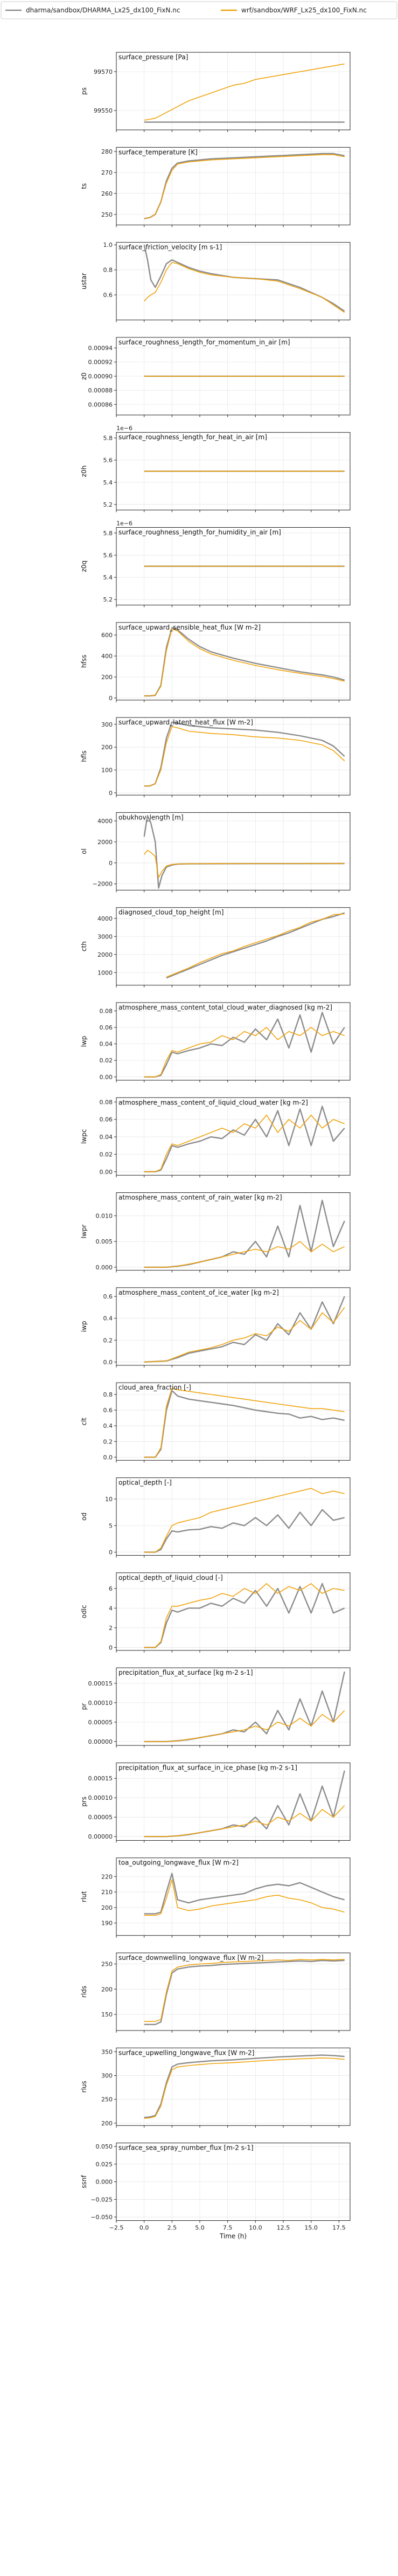 This screenshot has width=398, height=2576. Describe the element at coordinates (107, 1923) in the screenshot. I see `y-tick-label: 190` at that location.